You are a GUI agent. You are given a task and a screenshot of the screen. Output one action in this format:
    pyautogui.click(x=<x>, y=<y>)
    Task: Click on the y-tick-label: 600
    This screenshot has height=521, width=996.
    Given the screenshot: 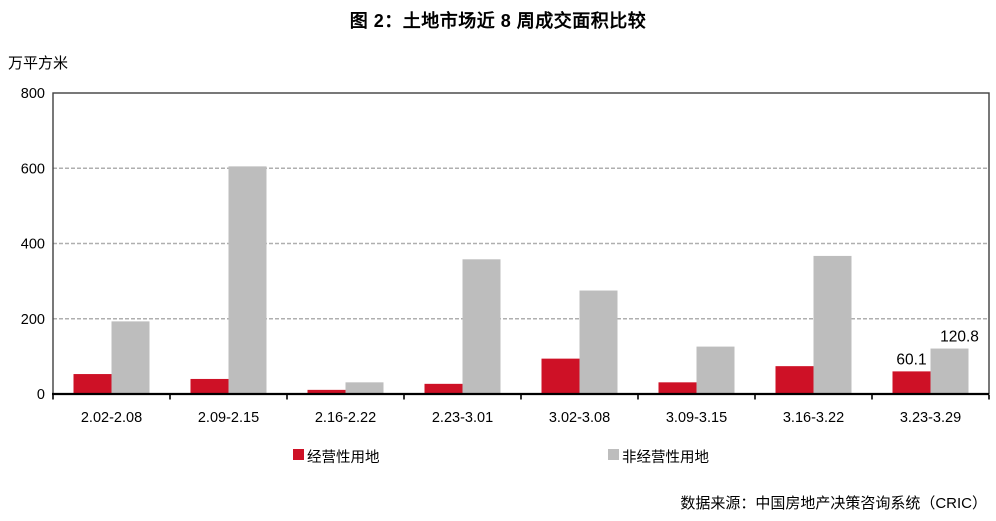 What is the action you would take?
    pyautogui.click(x=33, y=169)
    